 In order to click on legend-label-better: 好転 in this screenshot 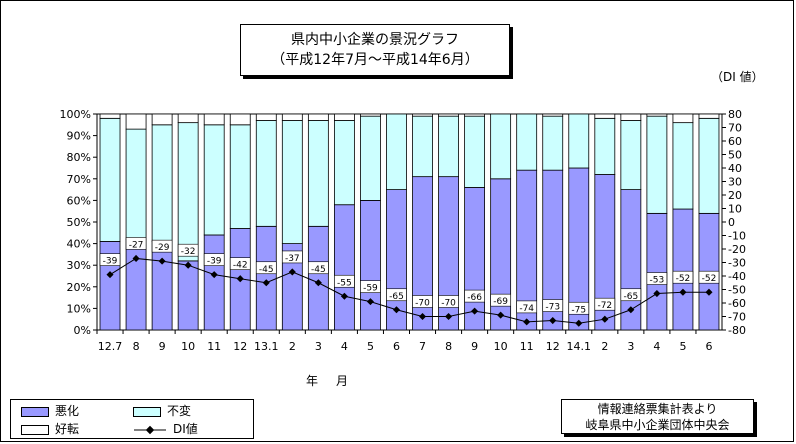, I will do `click(67, 429)`.